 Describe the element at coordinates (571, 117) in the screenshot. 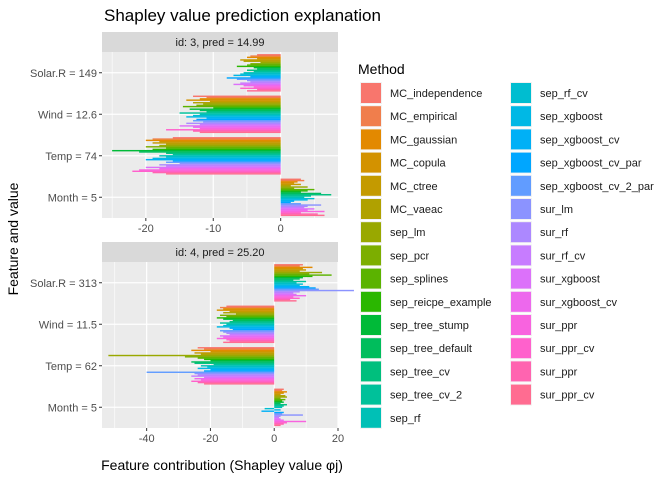

I see `legend-label: sep_xgboost` at that location.